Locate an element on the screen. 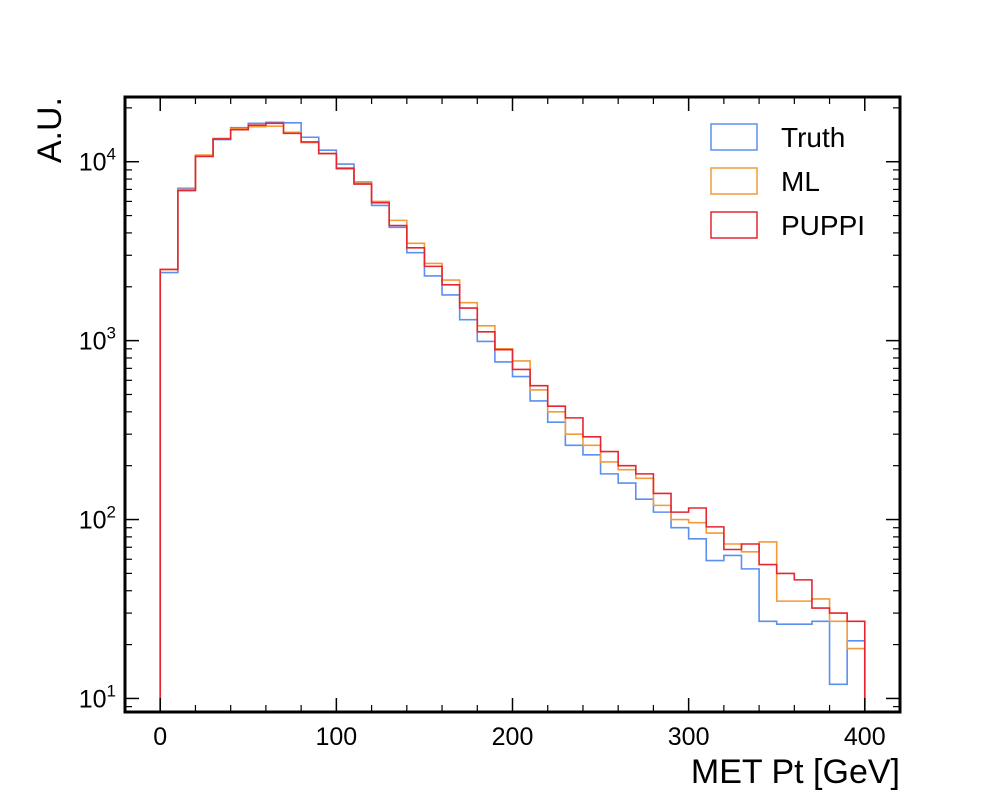 The height and width of the screenshot is (800, 1000). y-tick-label: 10³ is located at coordinates (97, 340).